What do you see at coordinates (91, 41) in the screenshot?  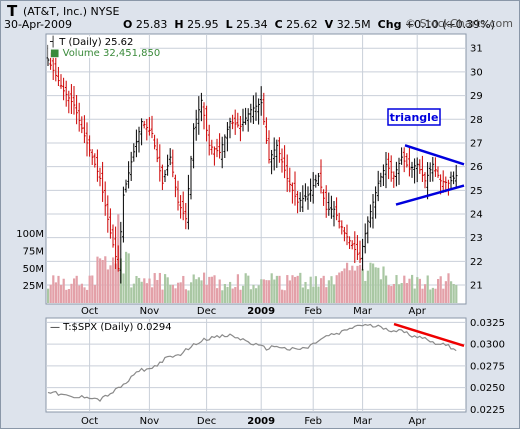 I see `legend-price: ┤ T (Daily) 25.62` at bounding box center [91, 41].